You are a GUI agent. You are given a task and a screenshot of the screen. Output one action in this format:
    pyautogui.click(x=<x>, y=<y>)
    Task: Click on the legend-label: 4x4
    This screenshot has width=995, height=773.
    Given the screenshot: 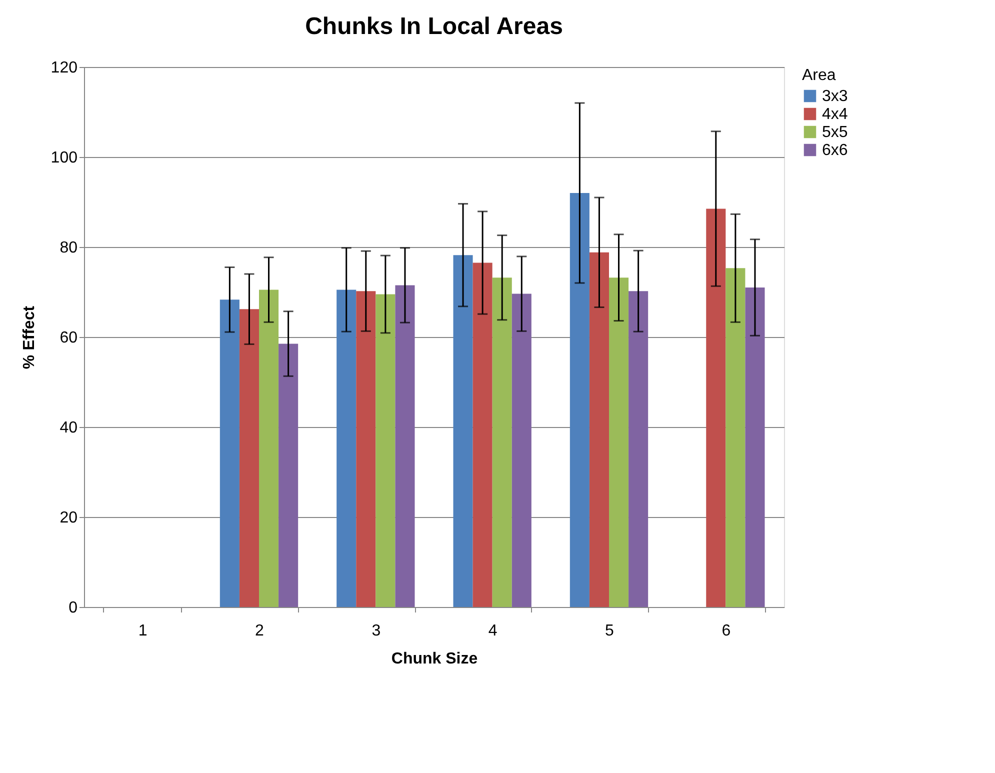 What is the action you would take?
    pyautogui.click(x=835, y=114)
    